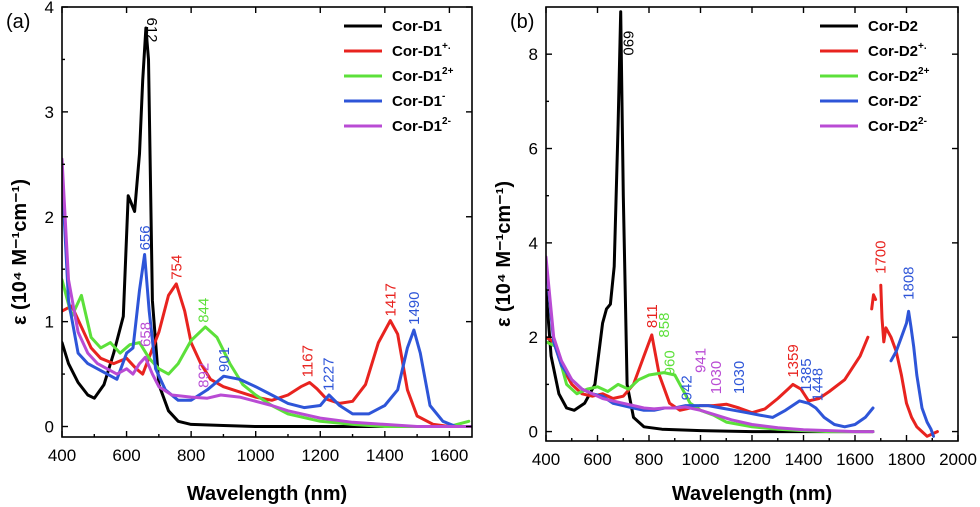 This screenshot has height=507, width=980. I want to click on peak-label: 844, so click(203, 310).